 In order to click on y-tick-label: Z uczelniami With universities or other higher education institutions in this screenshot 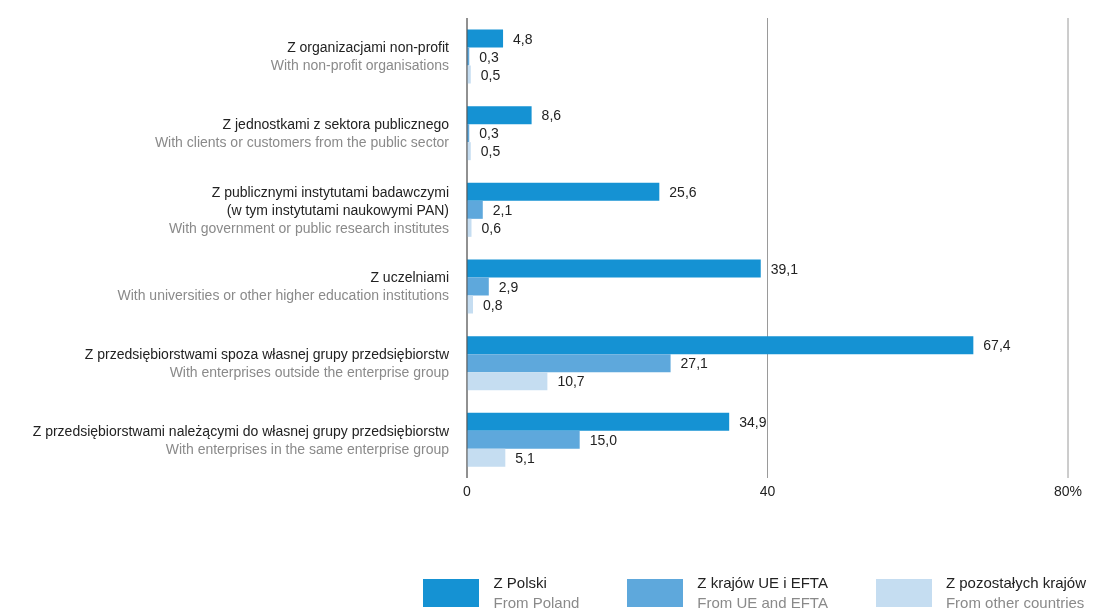, I will do `click(283, 286)`.